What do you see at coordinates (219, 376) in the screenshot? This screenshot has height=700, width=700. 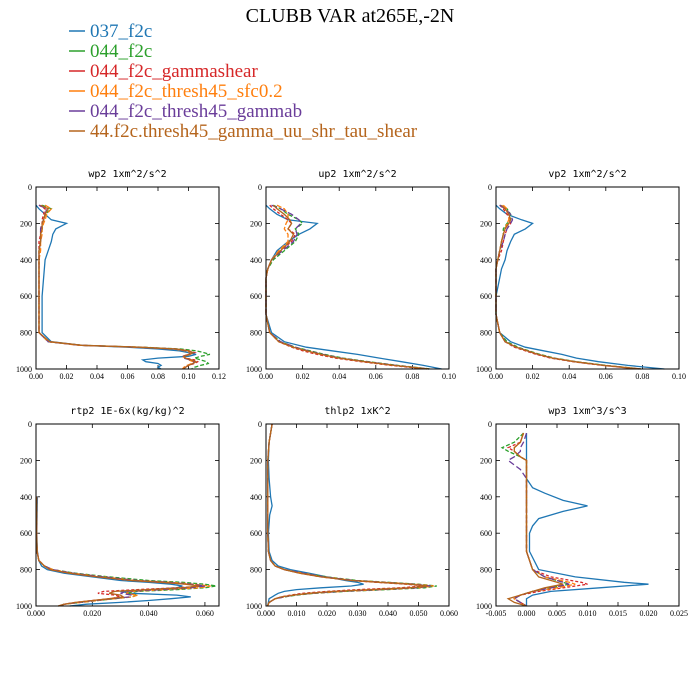 I see `x-tick-label: 0.12` at bounding box center [219, 376].